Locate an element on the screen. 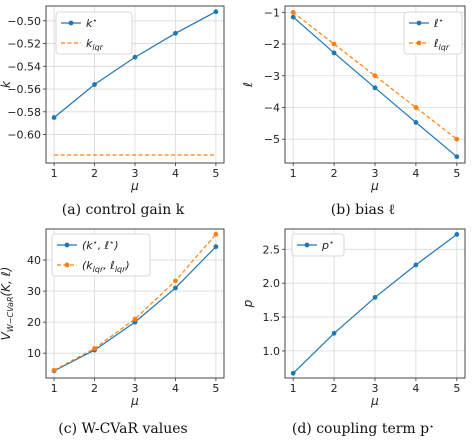 The image size is (474, 443). subfigure-caption: (a) control gain k is located at coordinates (123, 210).